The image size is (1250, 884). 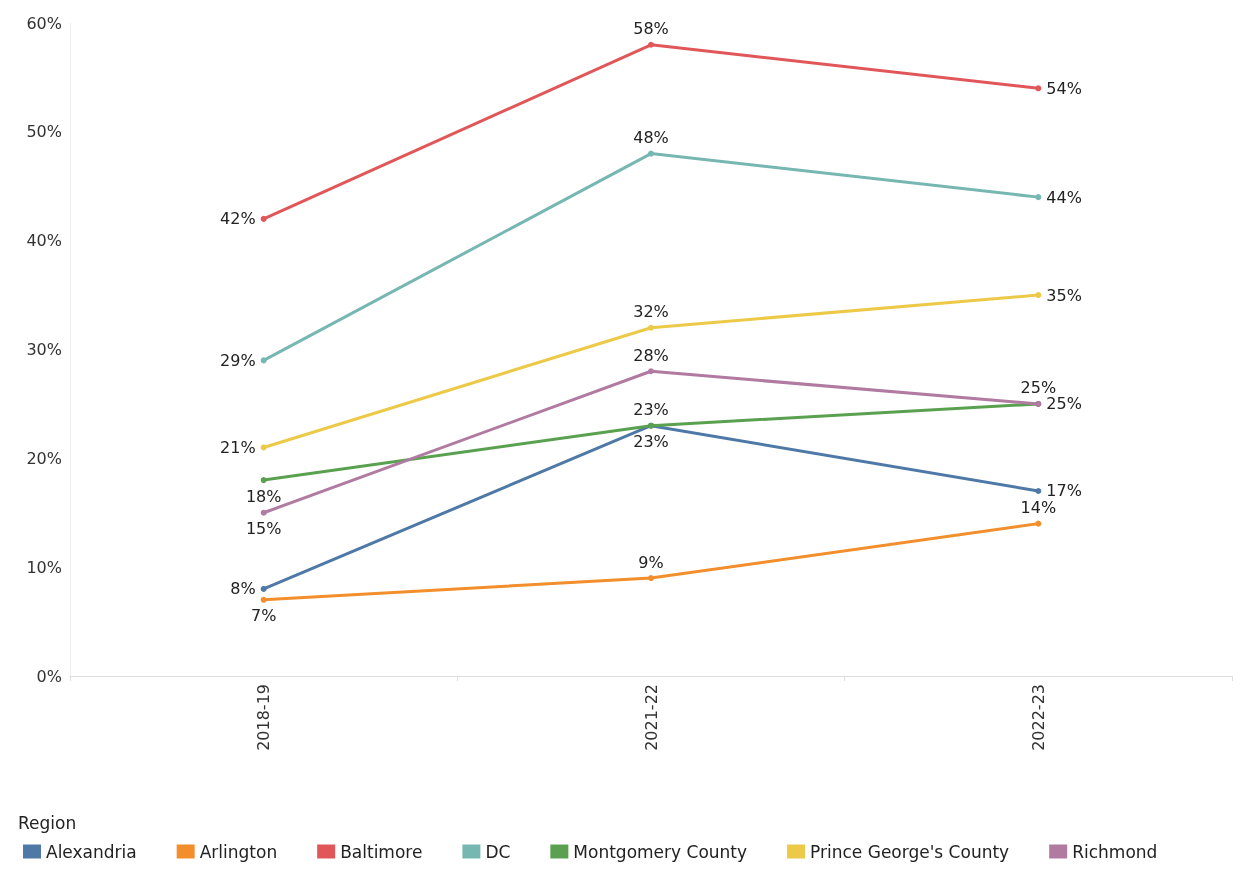 I want to click on x-tick-label: 2022-23, so click(x=1038, y=717).